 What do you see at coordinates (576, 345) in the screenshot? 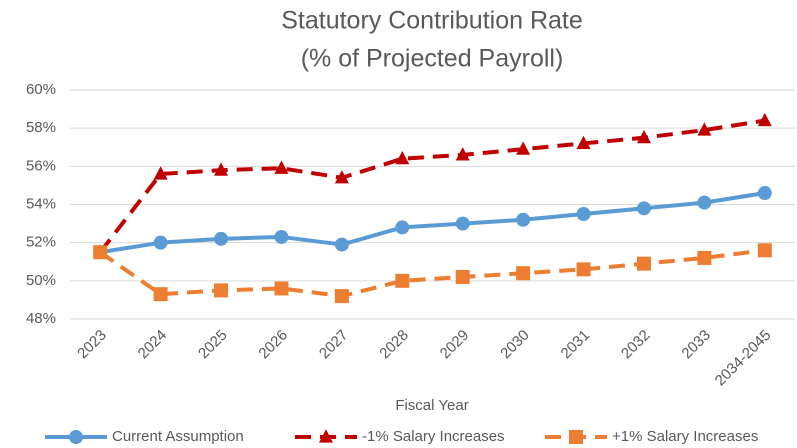
I see `x-tick-label: 2031` at bounding box center [576, 345].